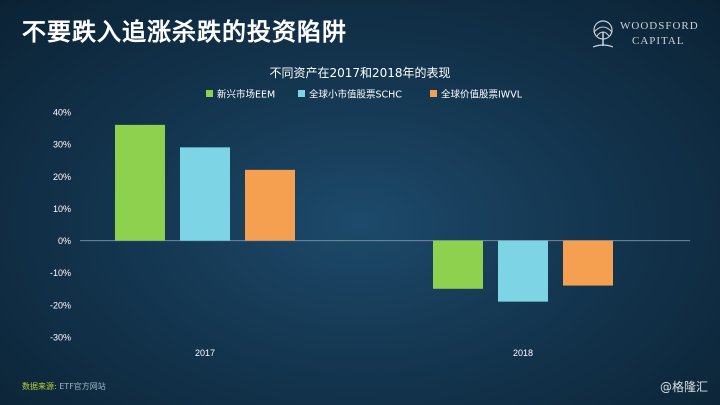  Describe the element at coordinates (62, 113) in the screenshot. I see `y-tick-label: 40%` at that location.